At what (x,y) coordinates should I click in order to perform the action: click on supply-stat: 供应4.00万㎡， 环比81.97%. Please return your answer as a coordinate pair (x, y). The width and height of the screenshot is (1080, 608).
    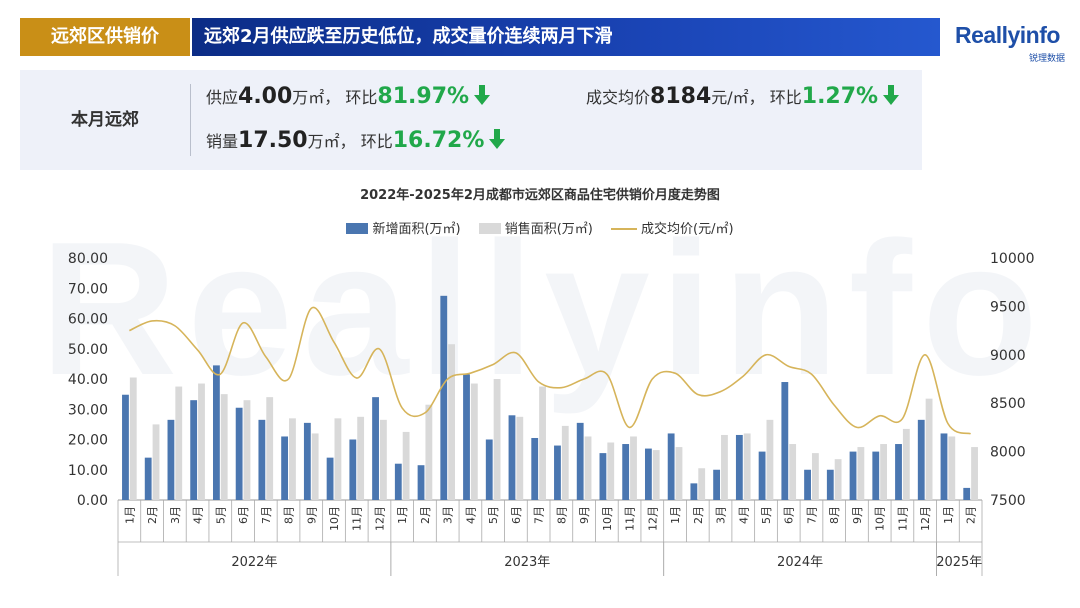
    Looking at the image, I should click on (348, 96).